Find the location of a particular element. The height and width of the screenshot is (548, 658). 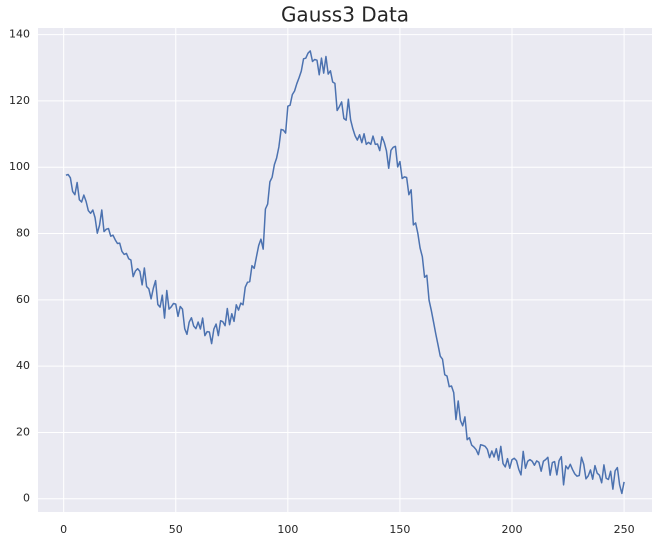

x-tick-label: 150 is located at coordinates (399, 529).